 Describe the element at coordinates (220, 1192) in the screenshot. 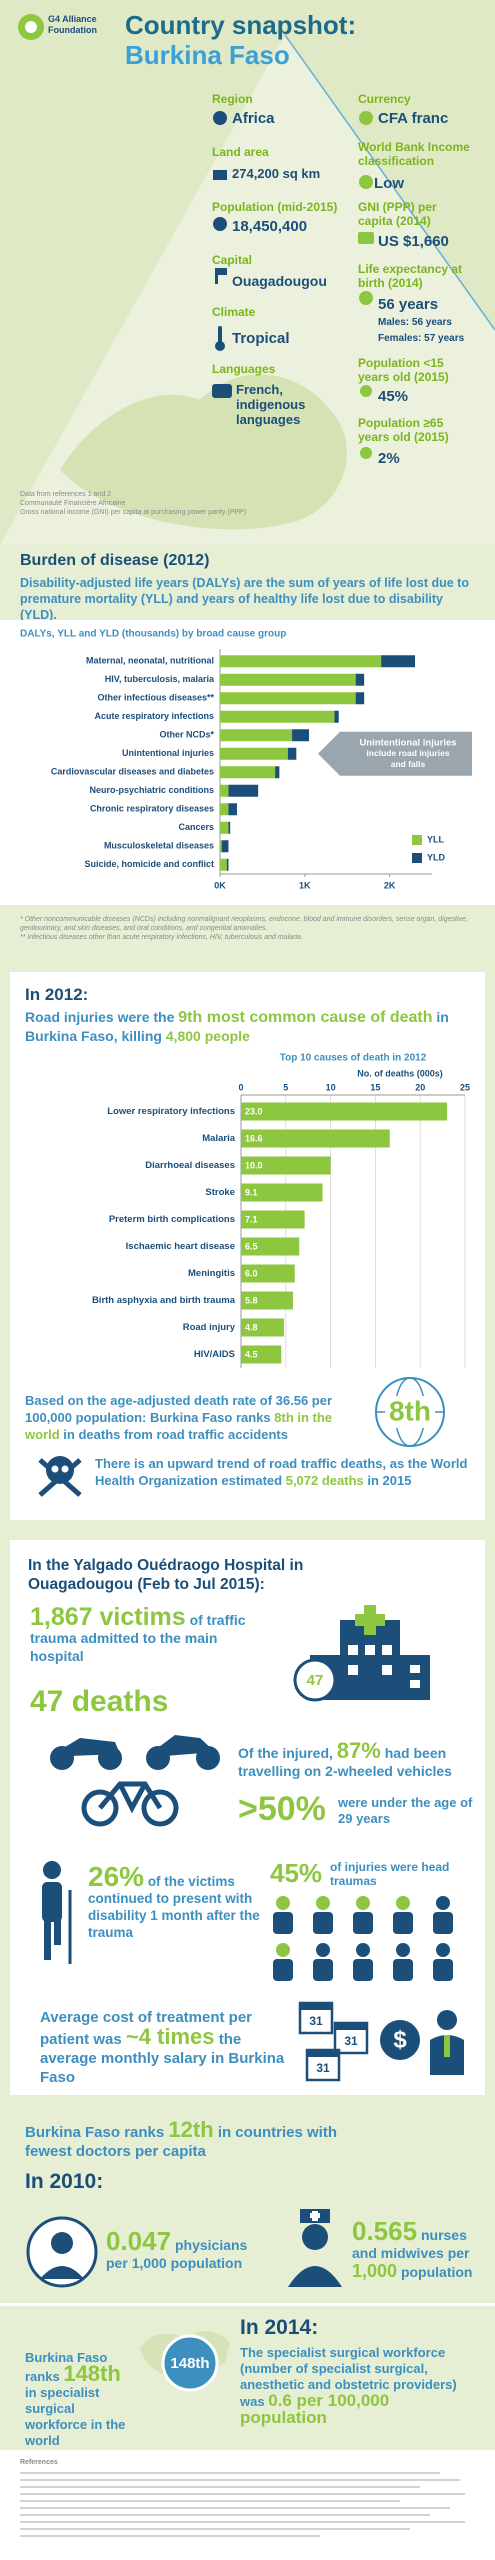

I see `y-tick-label: Stroke` at that location.